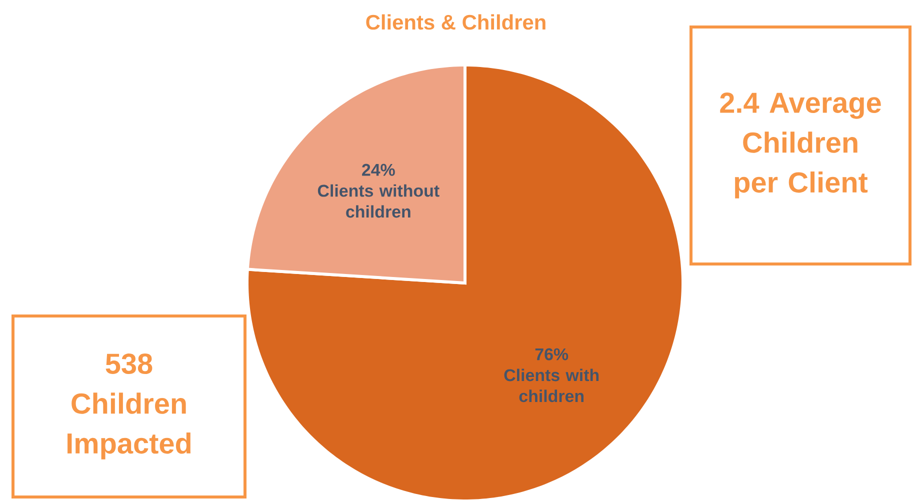 The width and height of the screenshot is (913, 502). What do you see at coordinates (129, 406) in the screenshot?
I see `text: 538 Children Impacted` at bounding box center [129, 406].